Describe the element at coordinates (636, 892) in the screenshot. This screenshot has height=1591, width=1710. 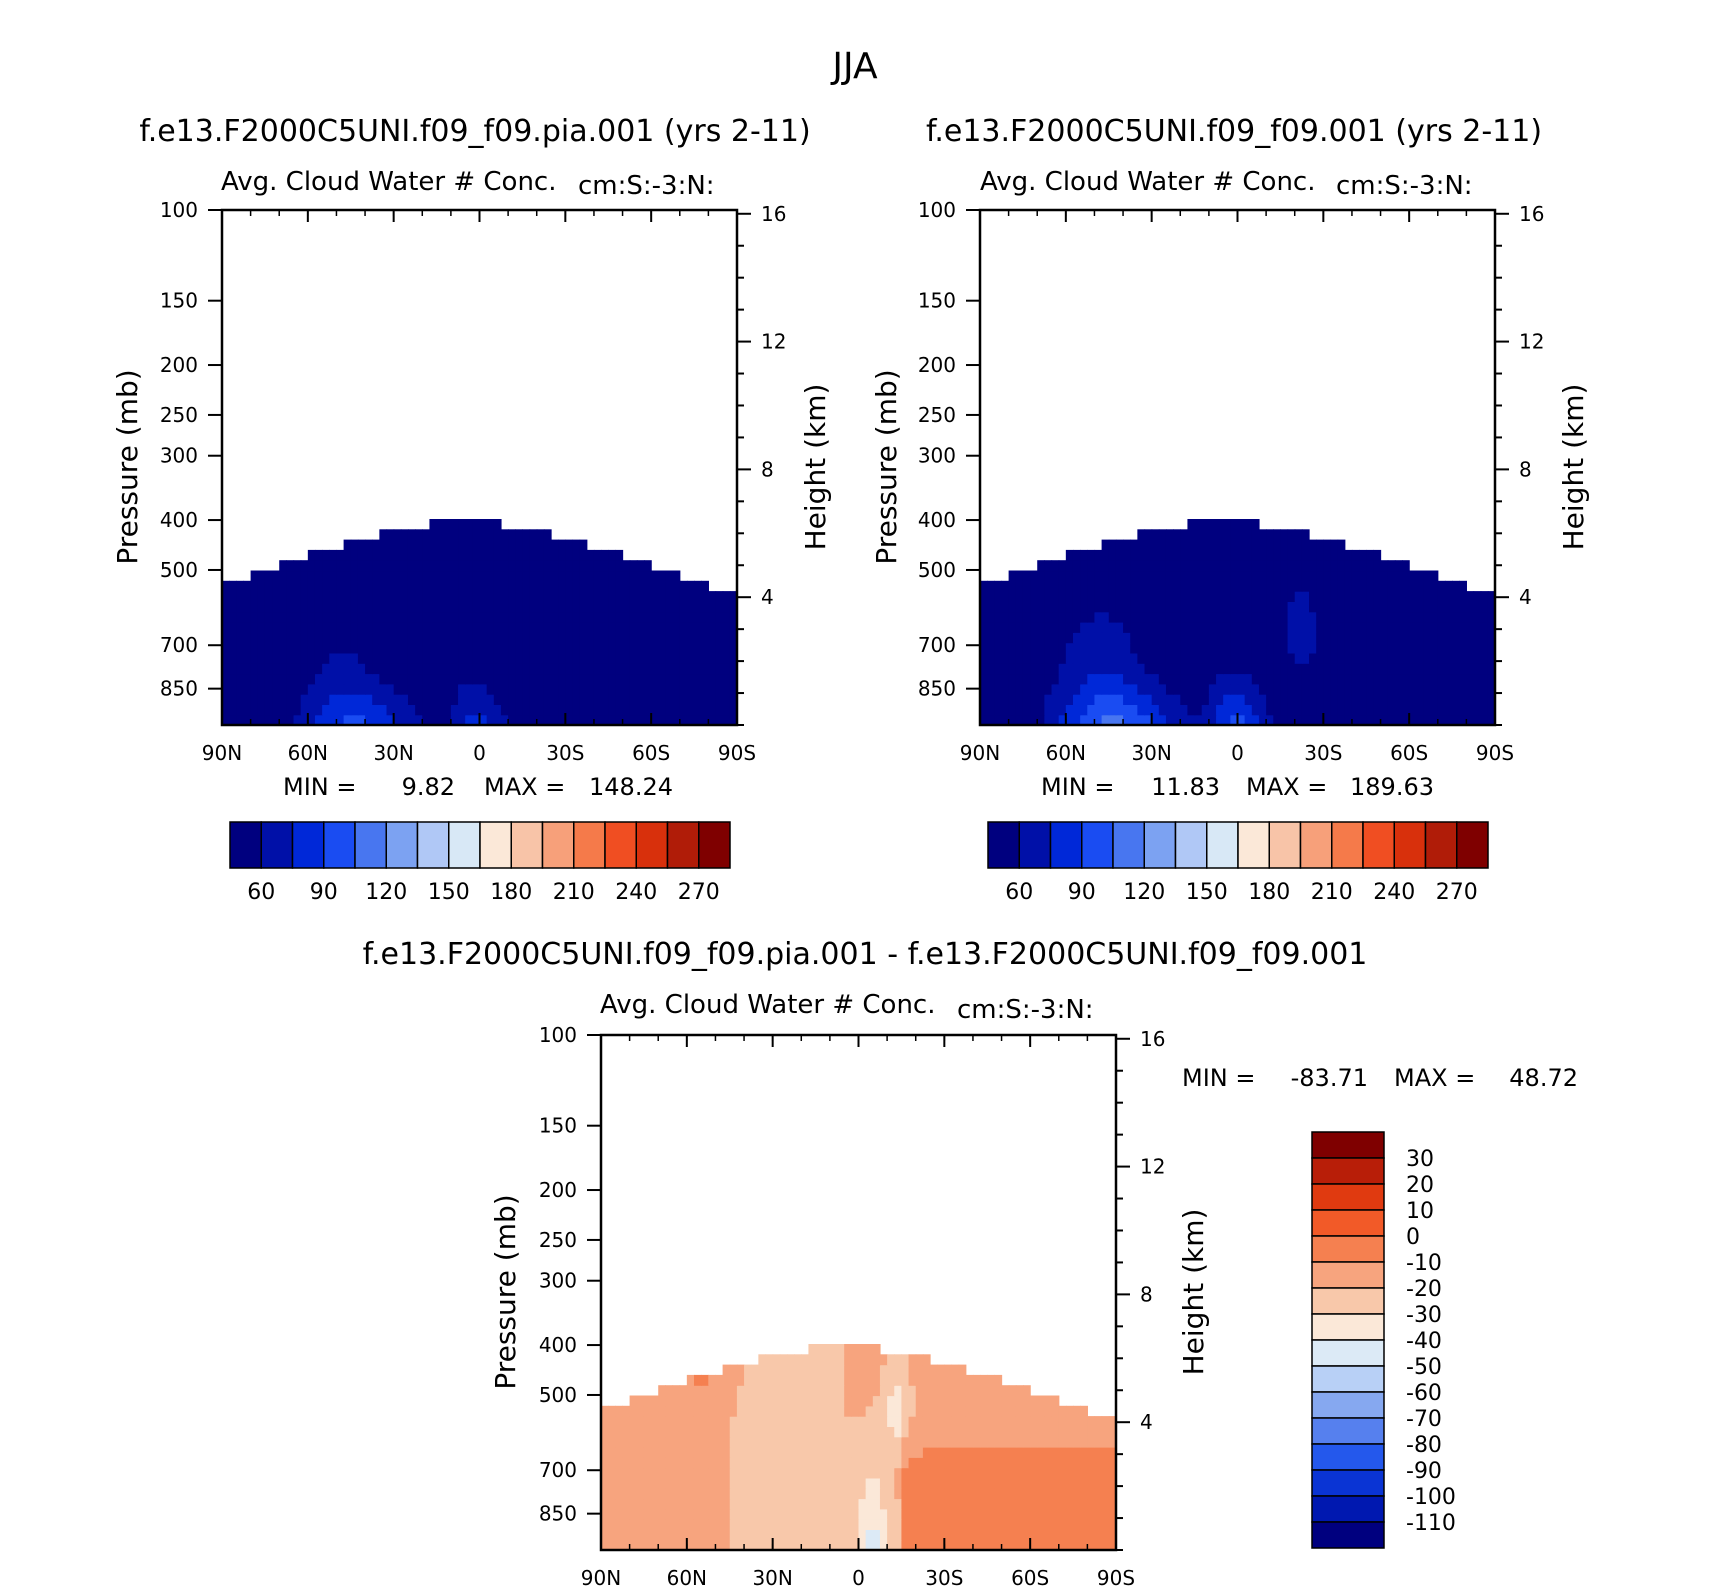
I see `colorbar-label: 240` at that location.